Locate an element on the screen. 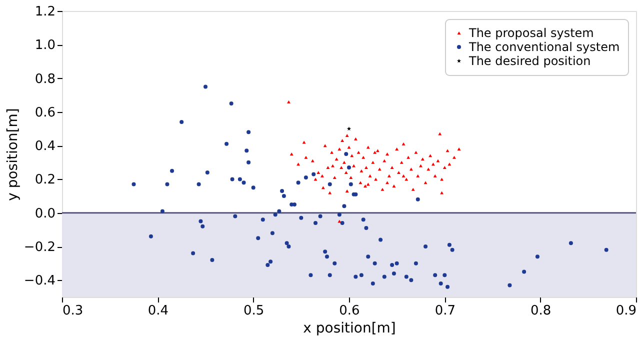  x-tick-label: 0.7 is located at coordinates (445, 311).